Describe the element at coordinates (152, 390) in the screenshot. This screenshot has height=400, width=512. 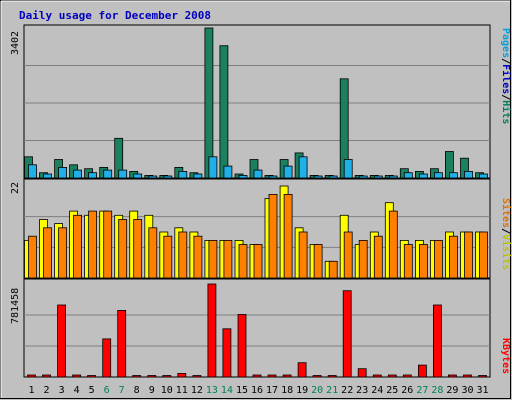
I see `x-tick-day-9: 9` at that location.